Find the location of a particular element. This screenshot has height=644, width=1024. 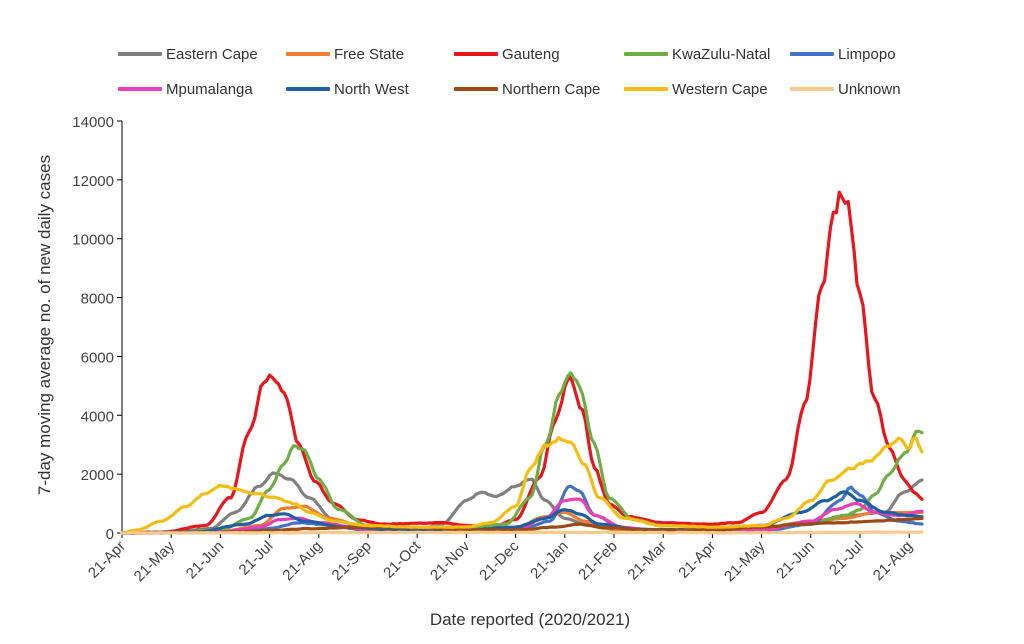

legend-item-gauteng: Gauteng is located at coordinates (507, 54).